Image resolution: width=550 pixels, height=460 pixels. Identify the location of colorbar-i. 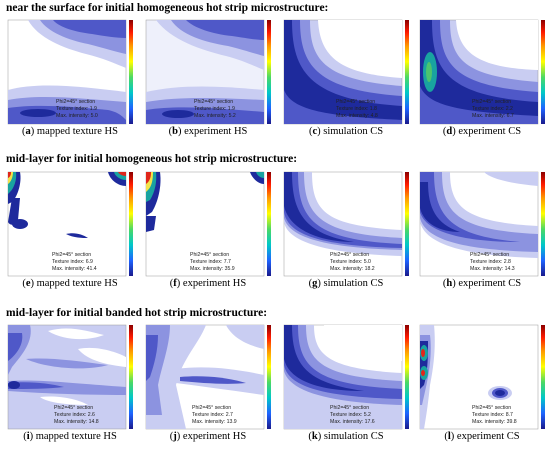
(131, 377).